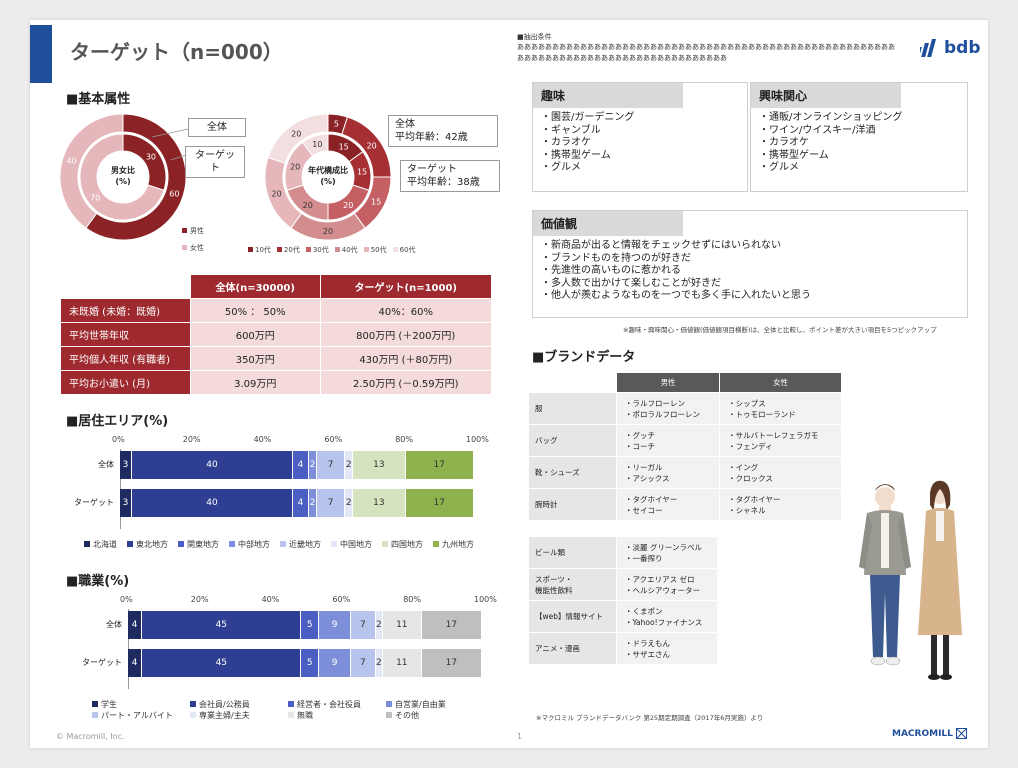 Image resolution: width=1018 pixels, height=768 pixels. Describe the element at coordinates (147, 544) in the screenshot. I see `area-legend-item-1: 東北地方` at that location.